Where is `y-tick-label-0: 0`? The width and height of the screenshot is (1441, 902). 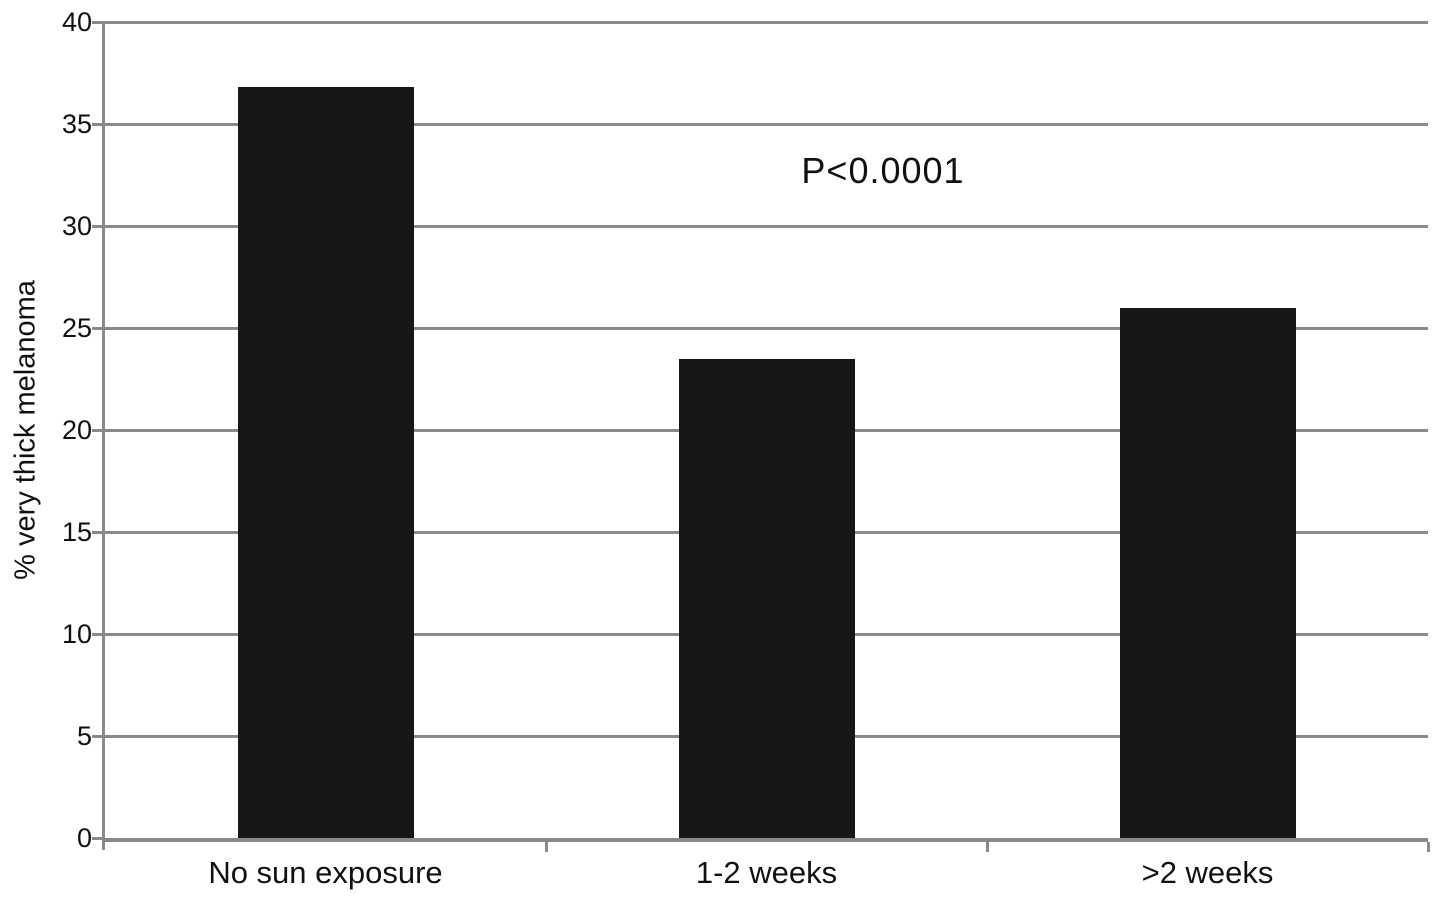
y-tick-label-0: 0 is located at coordinates (84, 838).